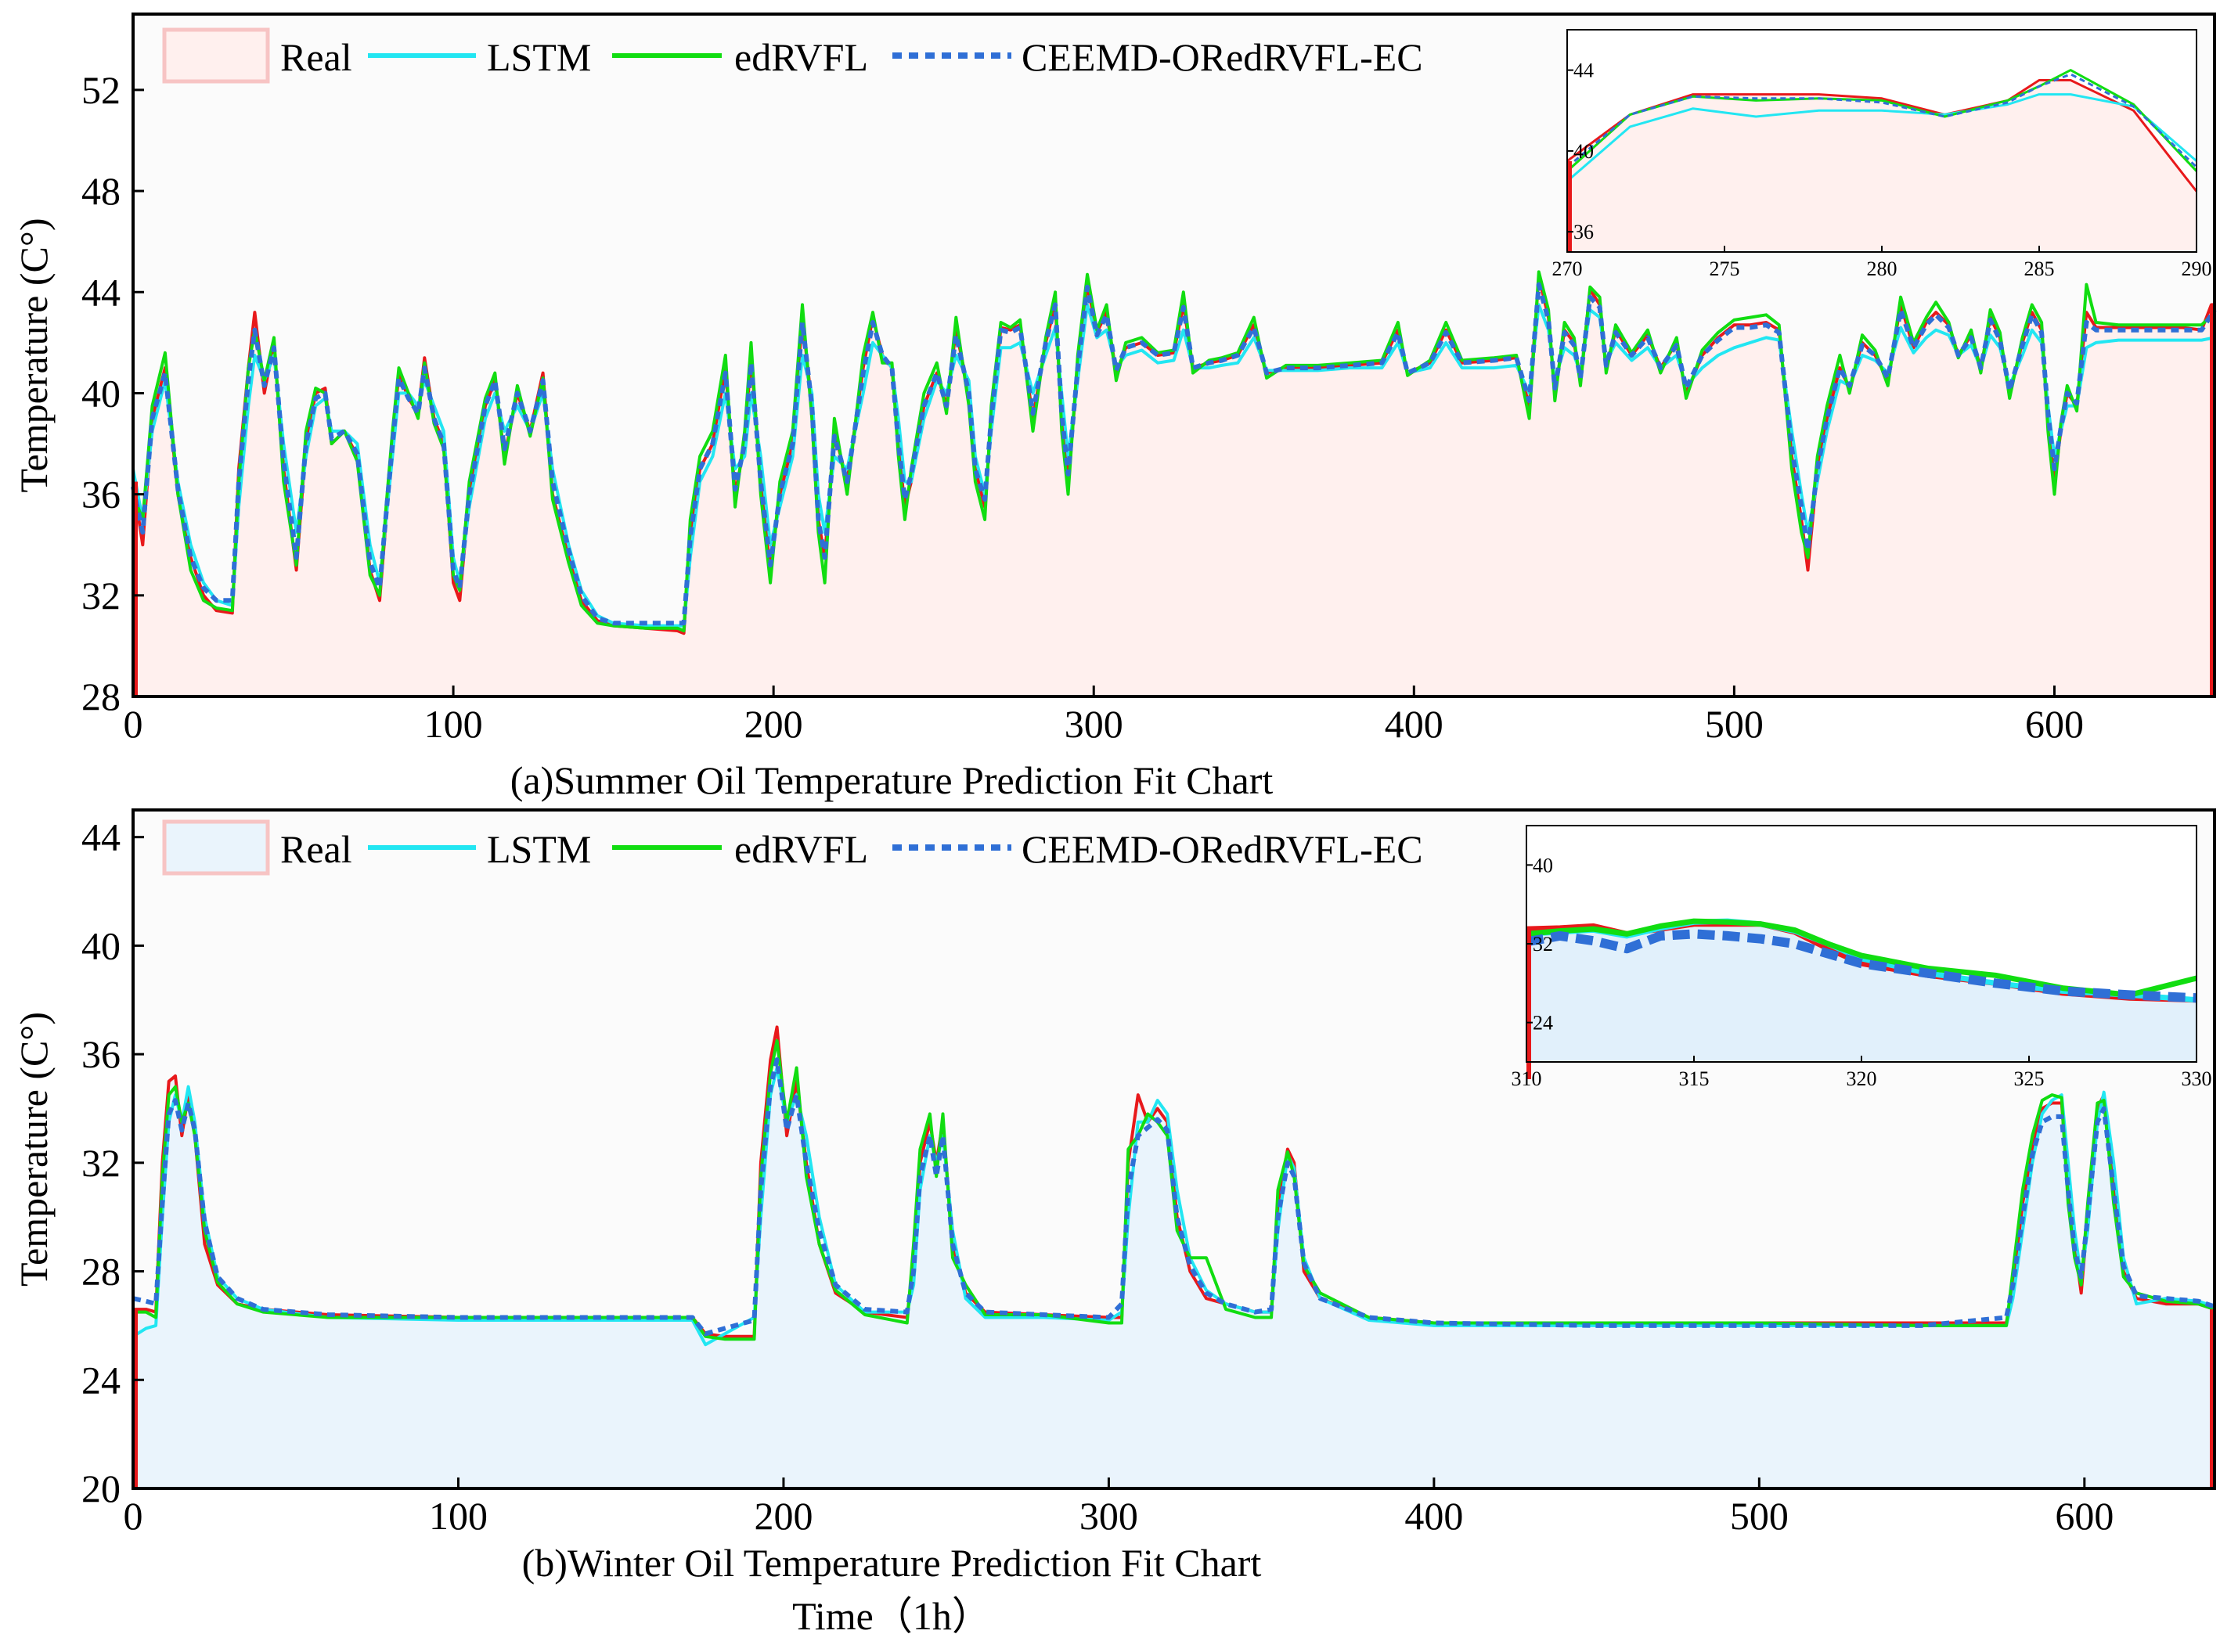 The height and width of the screenshot is (1652, 2238). I want to click on winter-inset-x-tick-label: 320, so click(1862, 1078).